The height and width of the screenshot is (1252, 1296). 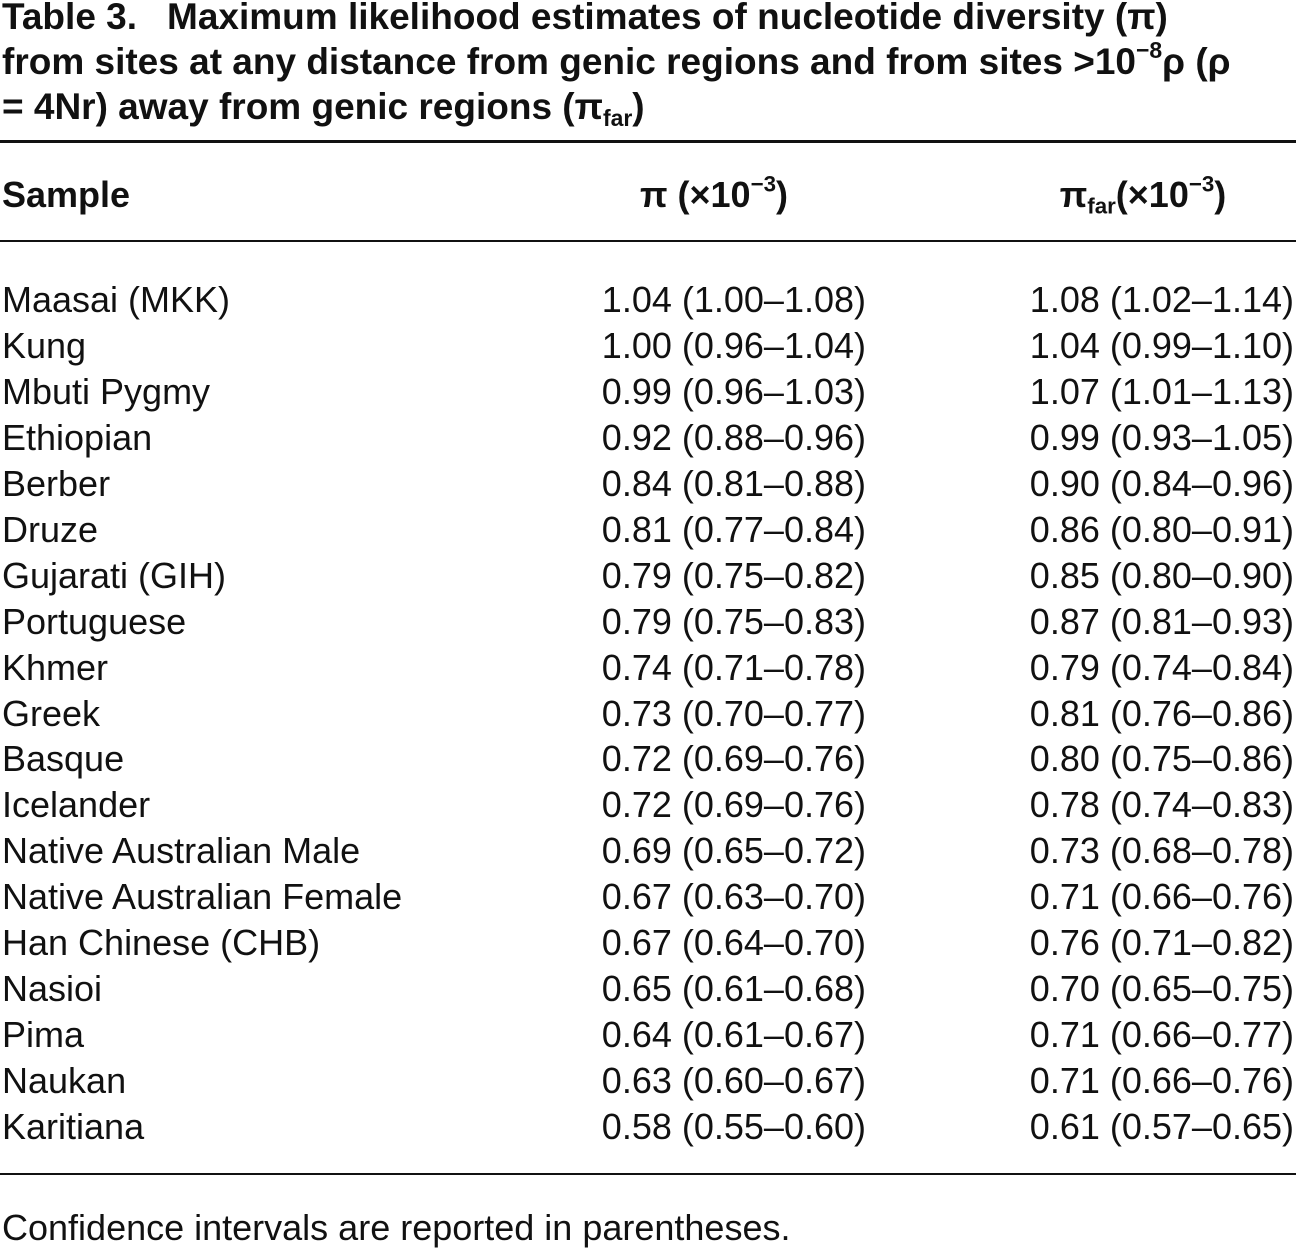 I want to click on pi-far-value: 0.76 (0.71–0.82), so click(x=1161, y=943).